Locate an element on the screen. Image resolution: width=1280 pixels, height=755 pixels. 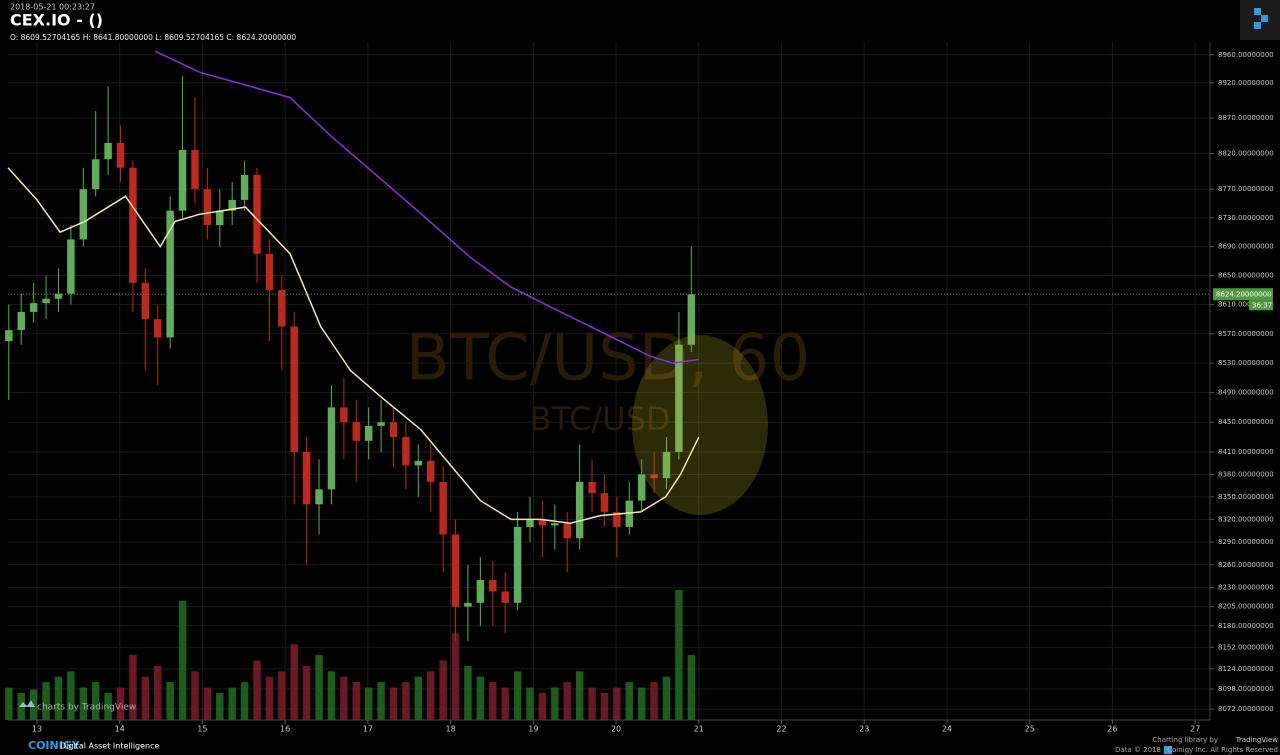
x-tick-label: 27 is located at coordinates (1195, 729).